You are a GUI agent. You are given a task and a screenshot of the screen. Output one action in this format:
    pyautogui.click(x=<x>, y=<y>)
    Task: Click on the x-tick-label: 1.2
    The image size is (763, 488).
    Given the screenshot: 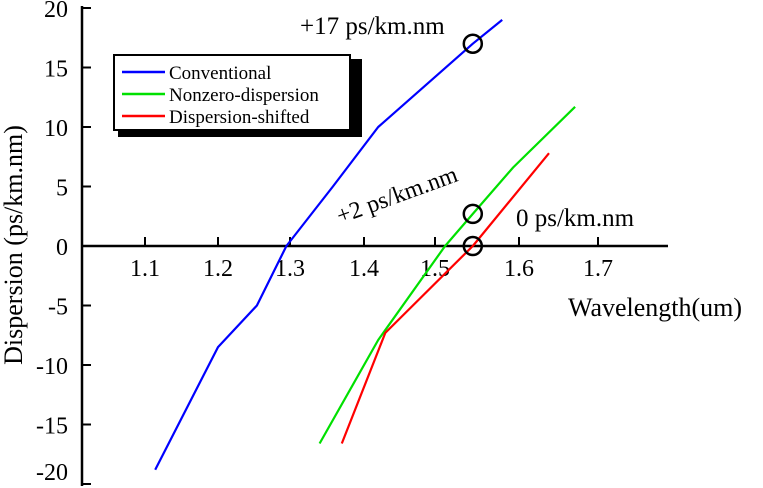 What is the action you would take?
    pyautogui.click(x=218, y=269)
    